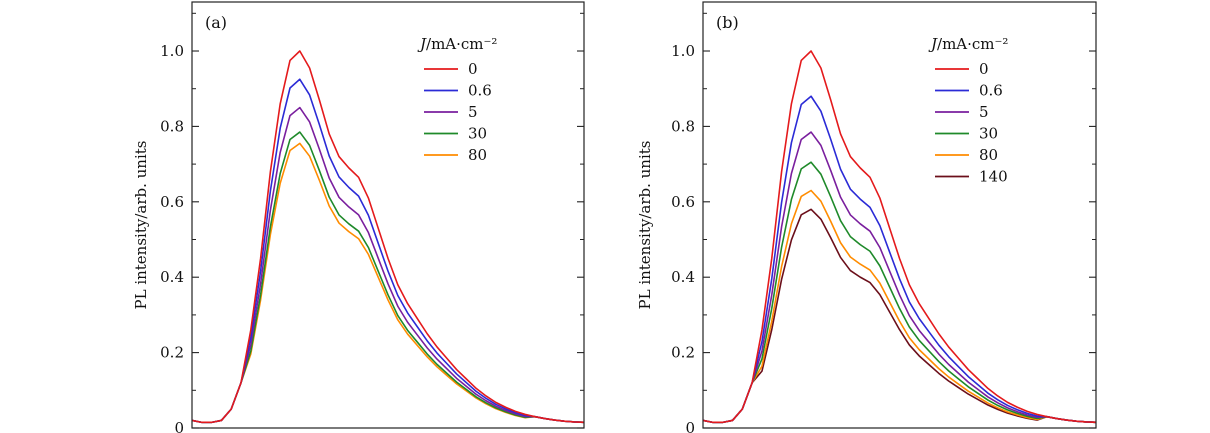 This screenshot has height=433, width=1210. What do you see at coordinates (727, 22) in the screenshot?
I see `panel-label: (b)` at bounding box center [727, 22].